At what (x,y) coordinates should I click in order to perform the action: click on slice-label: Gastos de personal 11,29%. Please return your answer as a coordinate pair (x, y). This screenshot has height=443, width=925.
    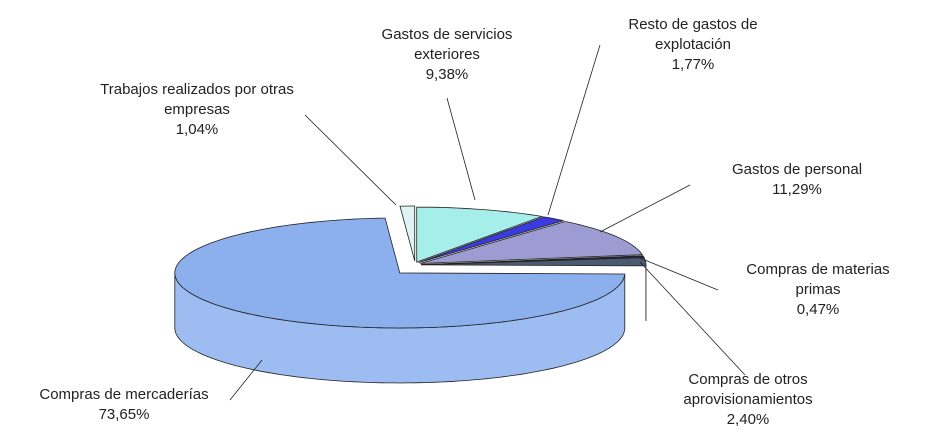
    Looking at the image, I should click on (797, 180).